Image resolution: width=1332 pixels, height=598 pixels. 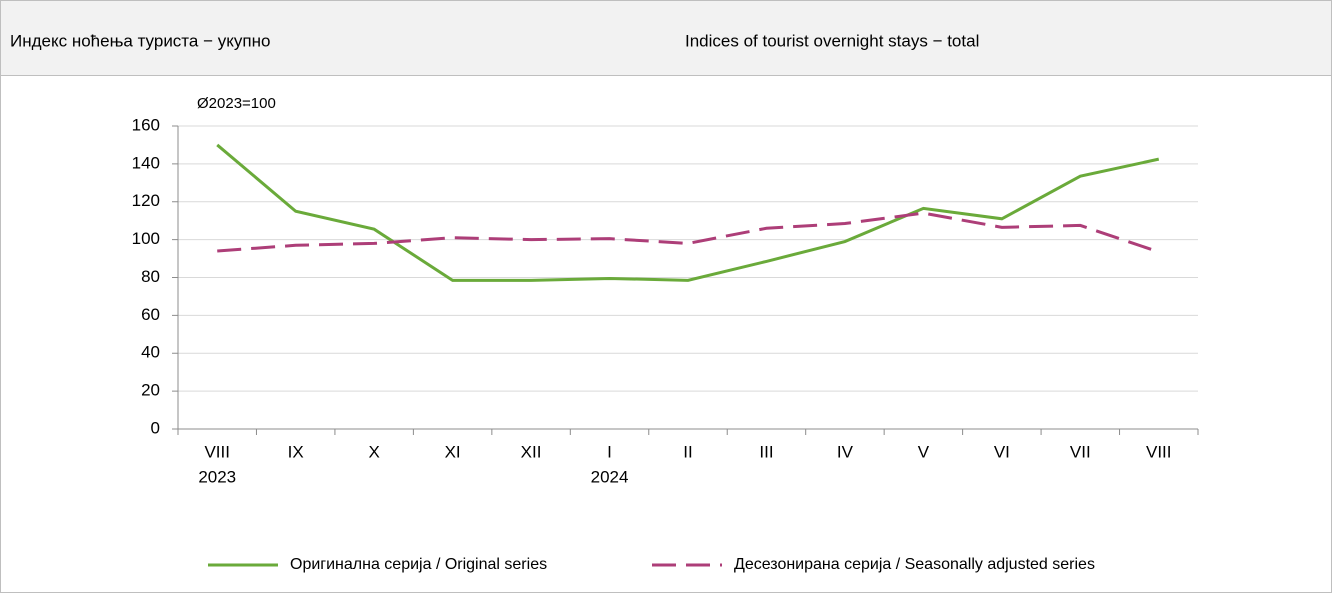 I want to click on x-tick-label: 2024, so click(x=610, y=476).